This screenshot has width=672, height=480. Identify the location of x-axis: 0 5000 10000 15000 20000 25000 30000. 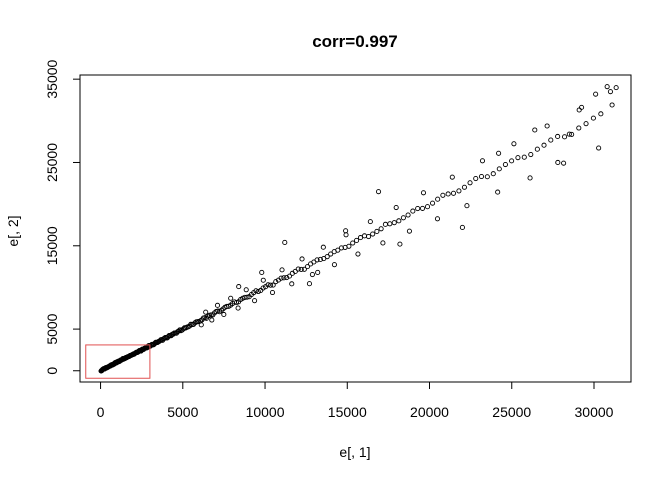
(355, 400).